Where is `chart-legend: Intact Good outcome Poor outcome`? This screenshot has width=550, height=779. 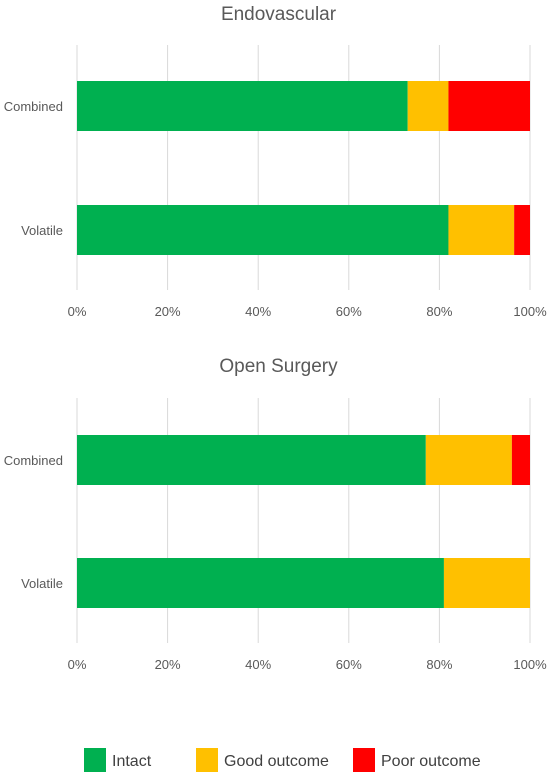
chart-legend: Intact Good outcome Poor outcome is located at coordinates (282, 760).